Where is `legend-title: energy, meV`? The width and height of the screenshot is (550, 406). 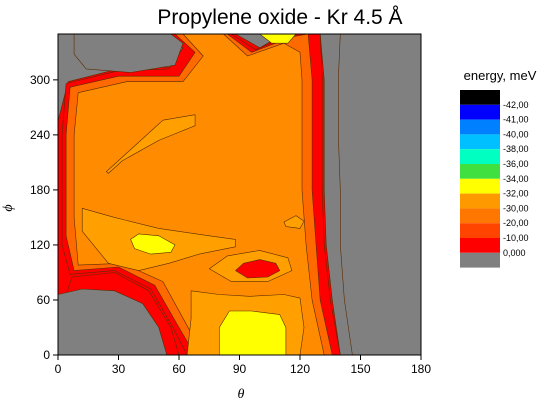
legend-title: energy, meV is located at coordinates (500, 75).